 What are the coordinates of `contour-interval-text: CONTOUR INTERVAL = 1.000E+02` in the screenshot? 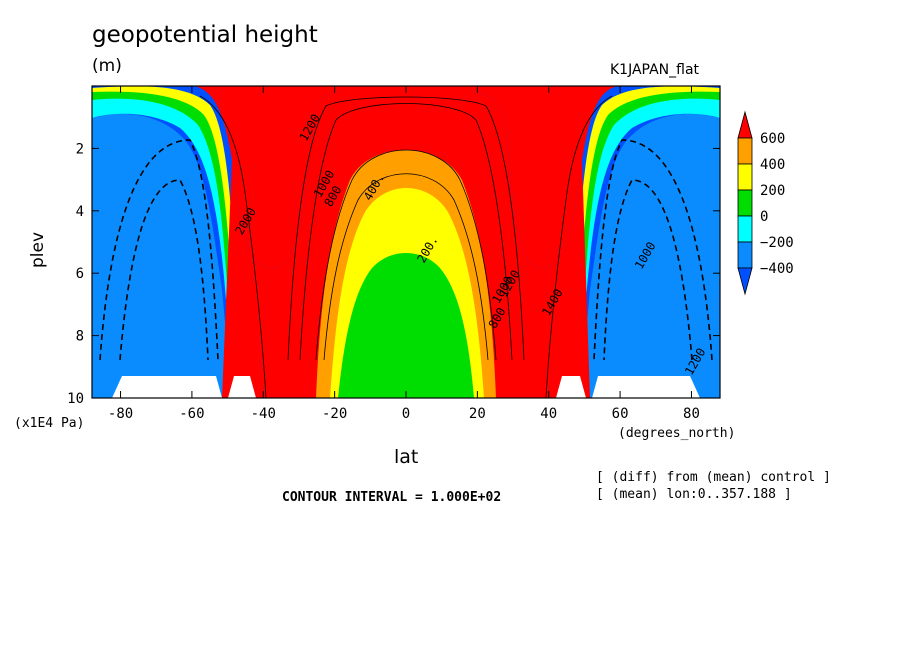 It's located at (392, 497).